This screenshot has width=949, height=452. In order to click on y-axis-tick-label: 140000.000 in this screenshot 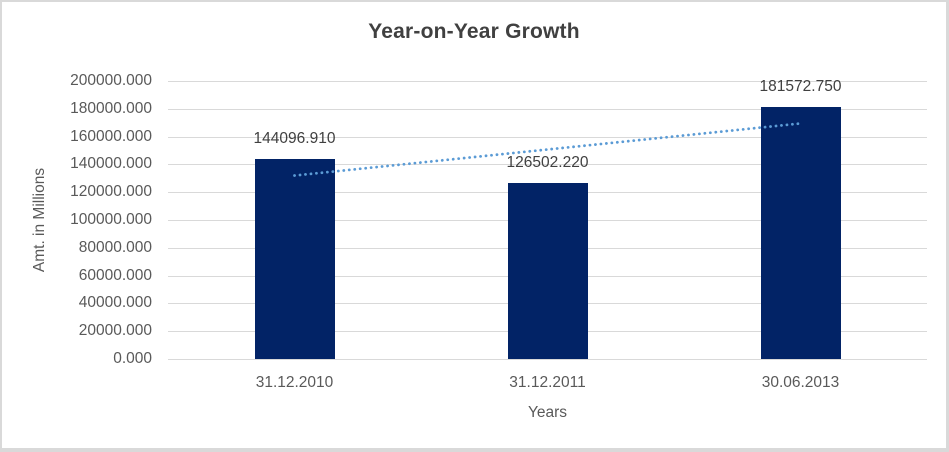, I will do `click(111, 164)`.